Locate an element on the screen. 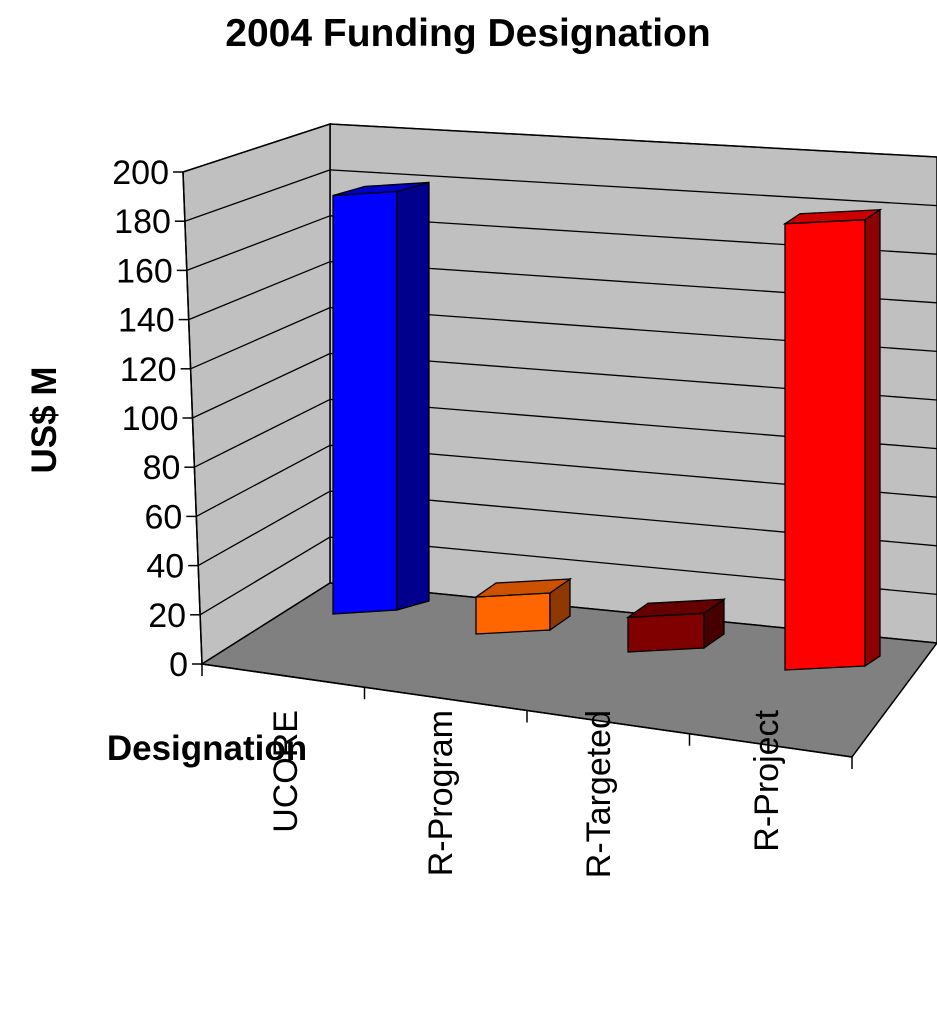 Image resolution: width=937 pixels, height=1016 pixels. y-tick-label: 40 is located at coordinates (165, 567).